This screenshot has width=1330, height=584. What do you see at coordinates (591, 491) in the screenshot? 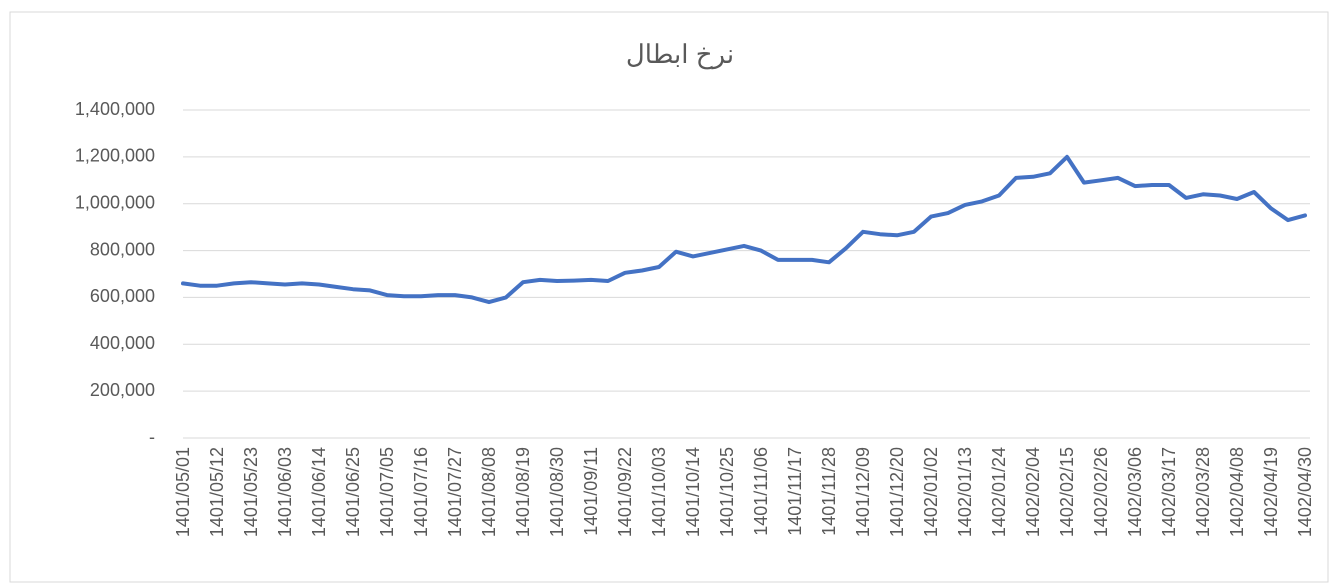
I see `x-tick-label: 1401/09/11` at bounding box center [591, 491].